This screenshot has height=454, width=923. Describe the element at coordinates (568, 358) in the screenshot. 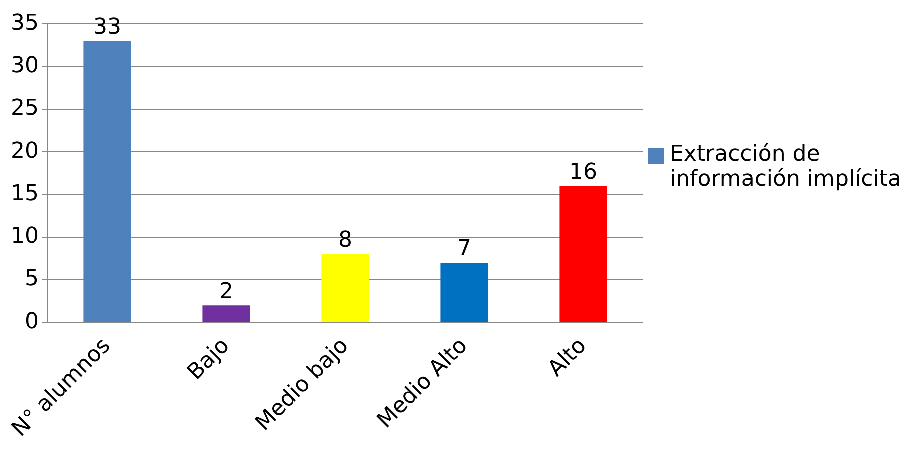

I see `x-tick-label: Alto` at that location.